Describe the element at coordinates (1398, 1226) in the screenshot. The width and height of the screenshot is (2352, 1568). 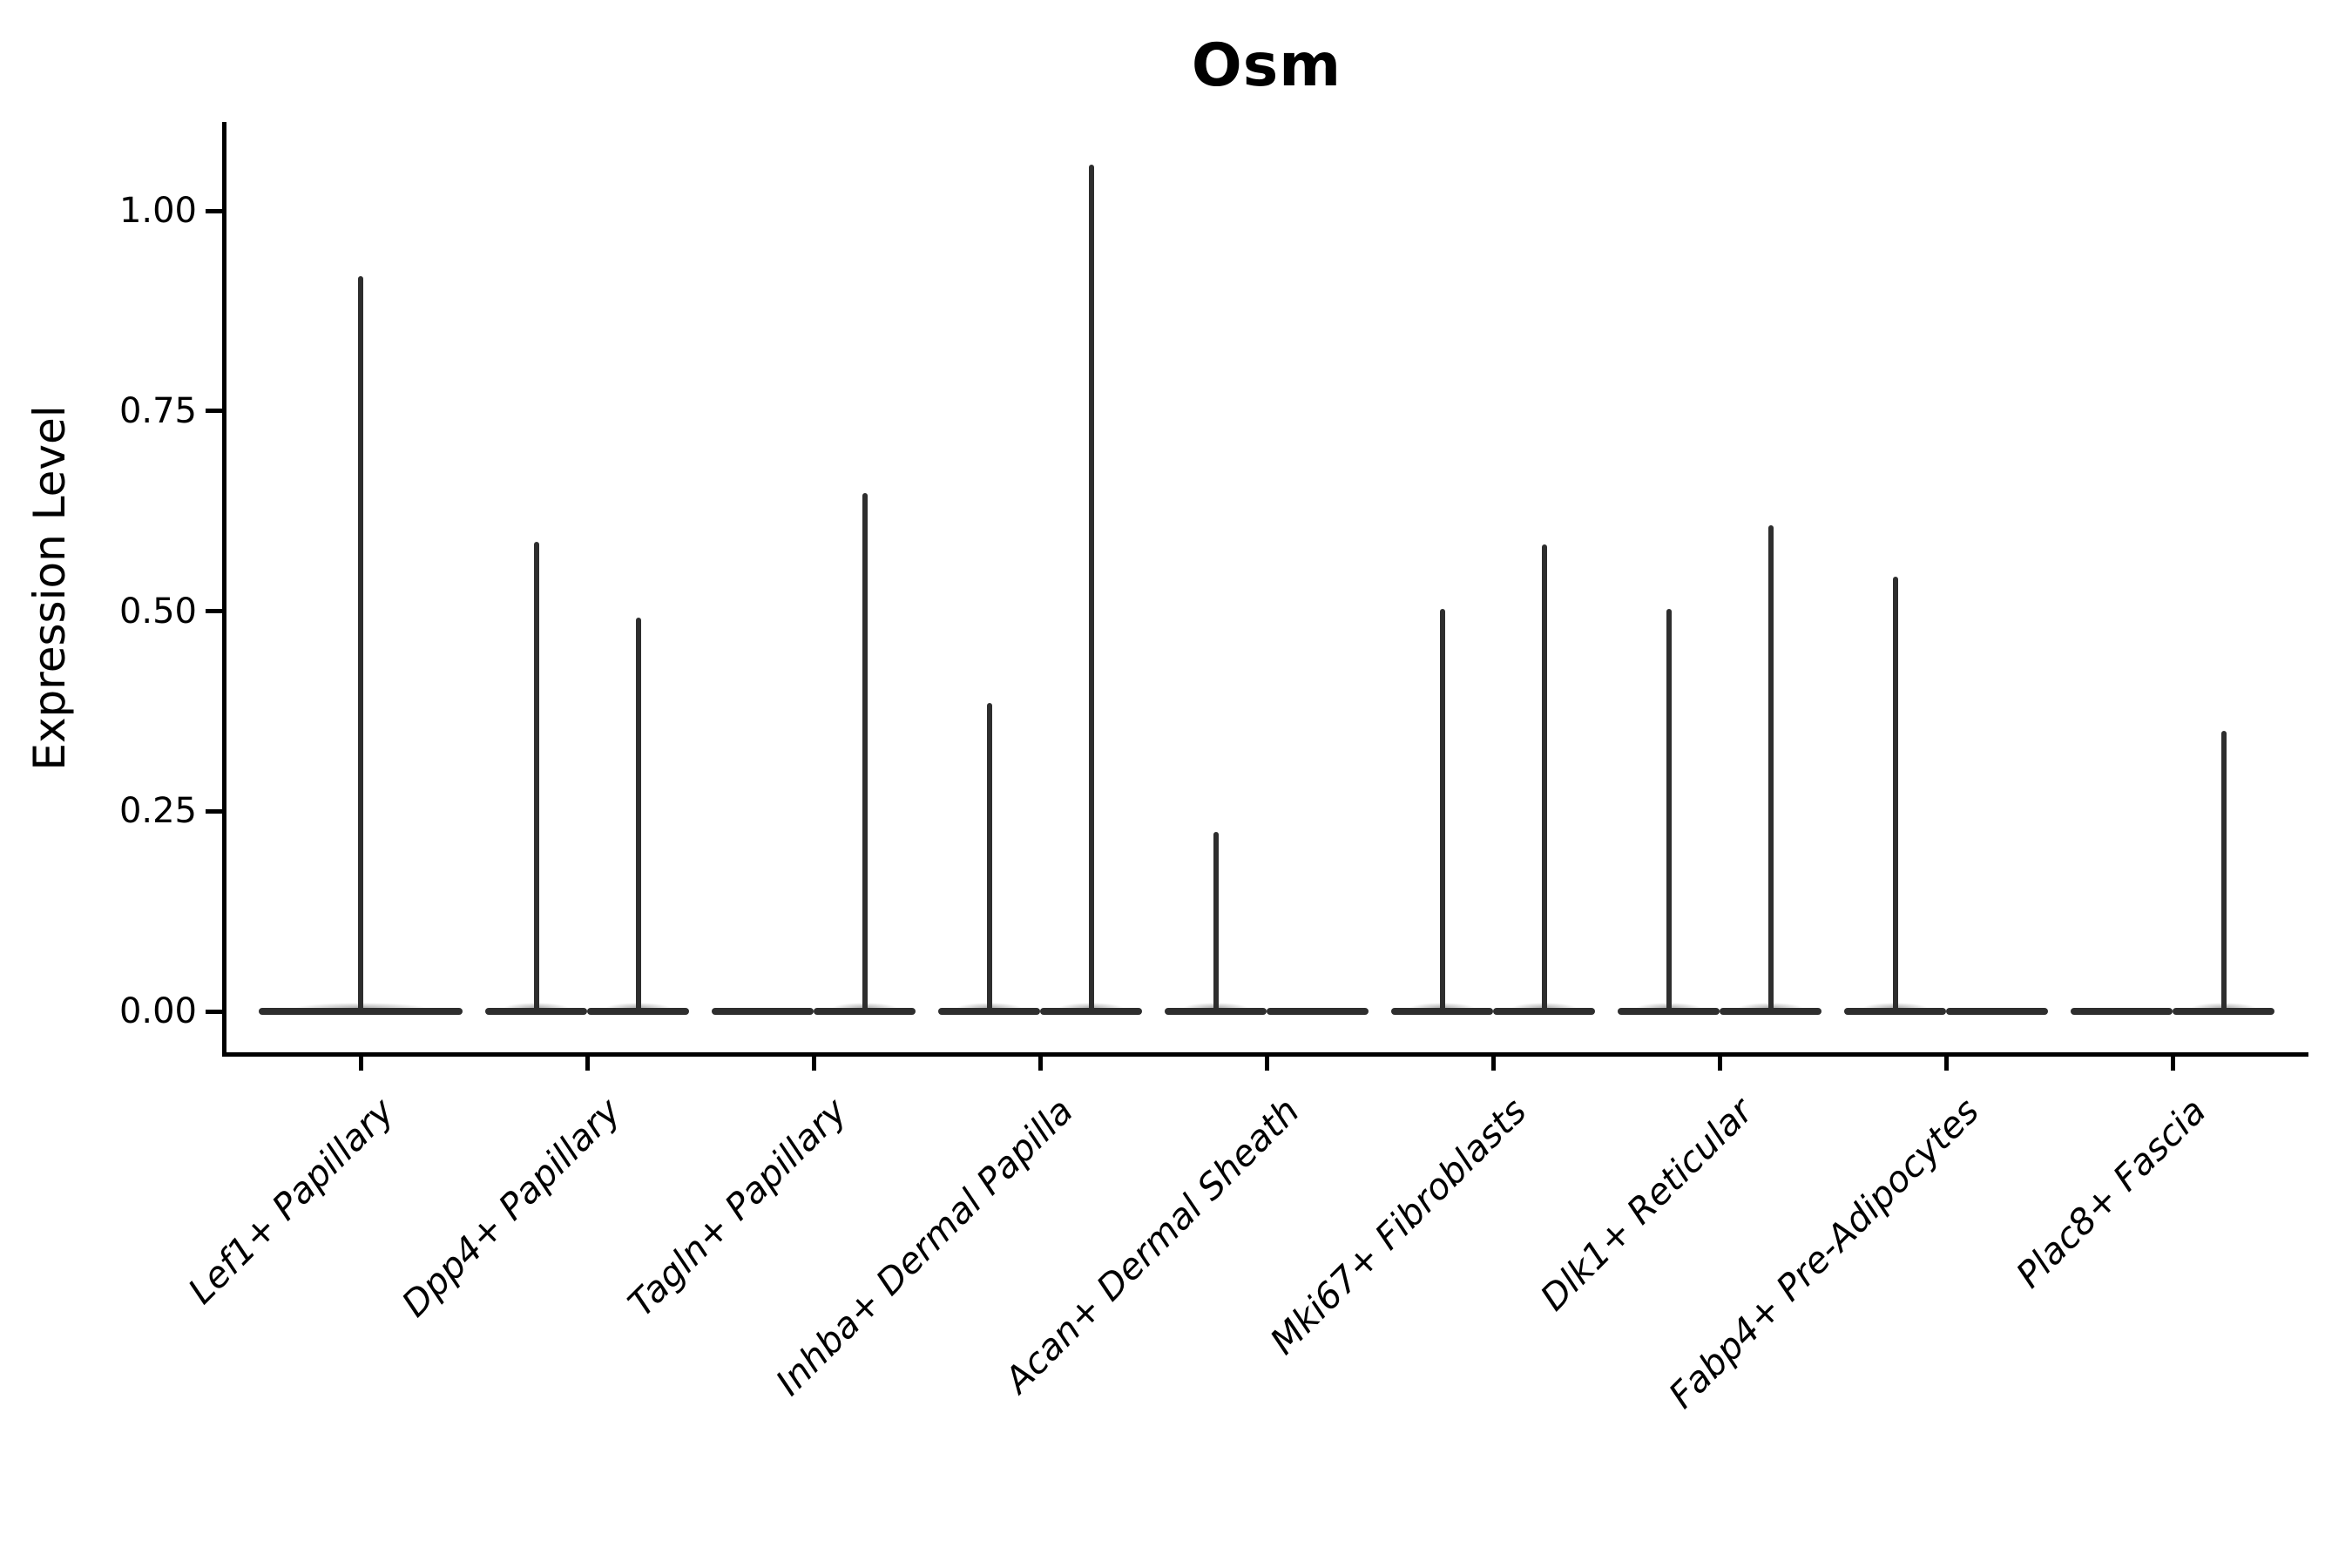
I see `x-tick-label: Mki67+ Fibroblasts` at that location.